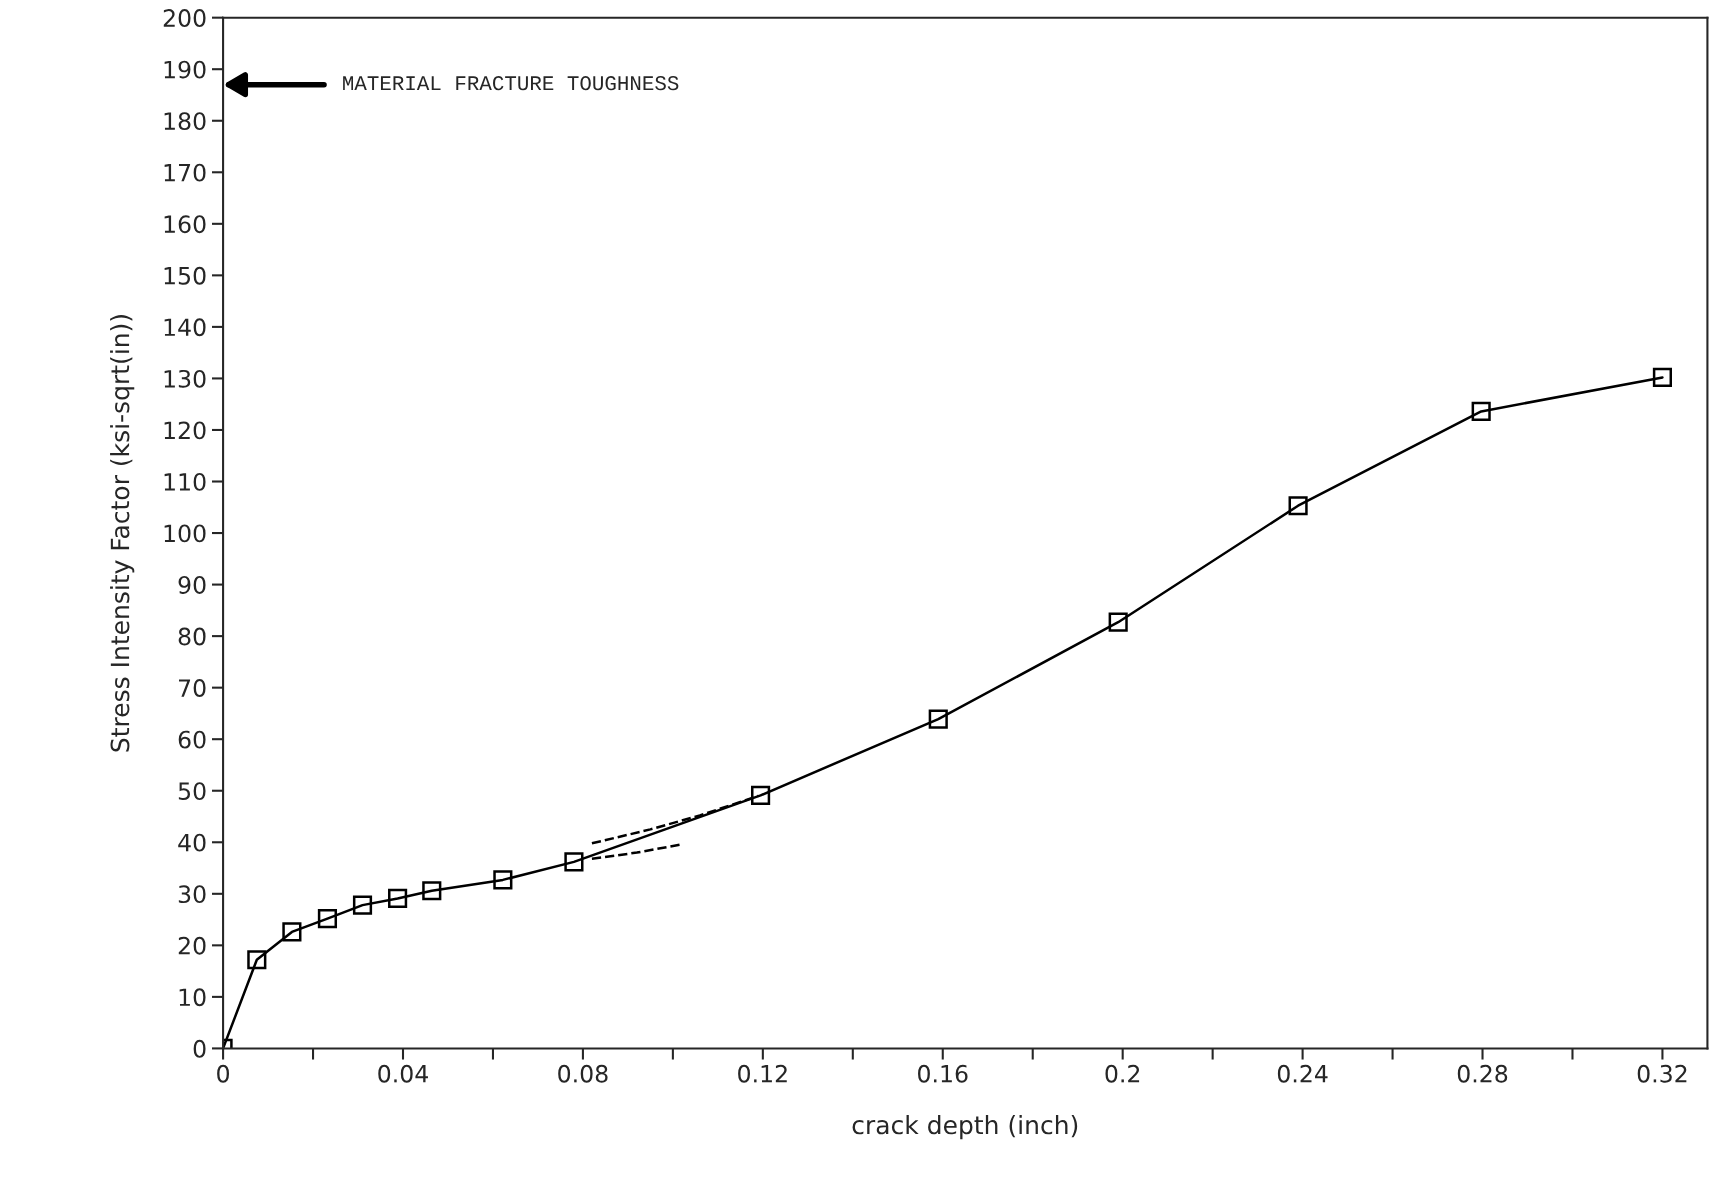  I want to click on y-tick-label: 60, so click(192, 739).